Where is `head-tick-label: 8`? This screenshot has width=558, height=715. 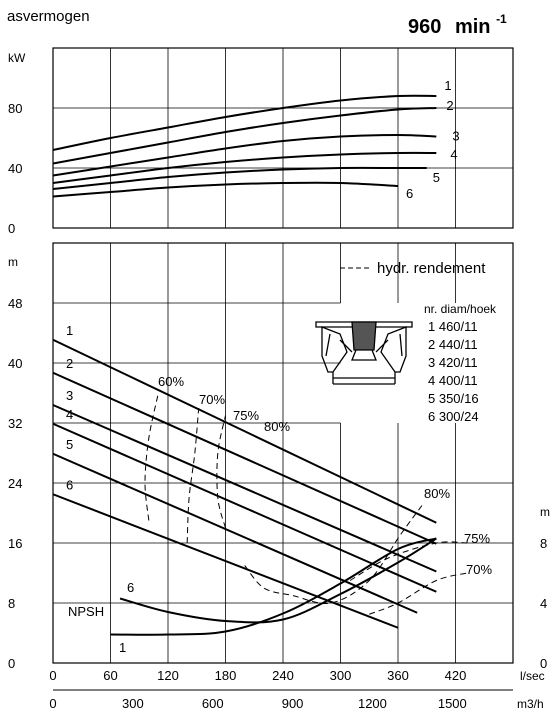 head-tick-label: 8 is located at coordinates (11, 603).